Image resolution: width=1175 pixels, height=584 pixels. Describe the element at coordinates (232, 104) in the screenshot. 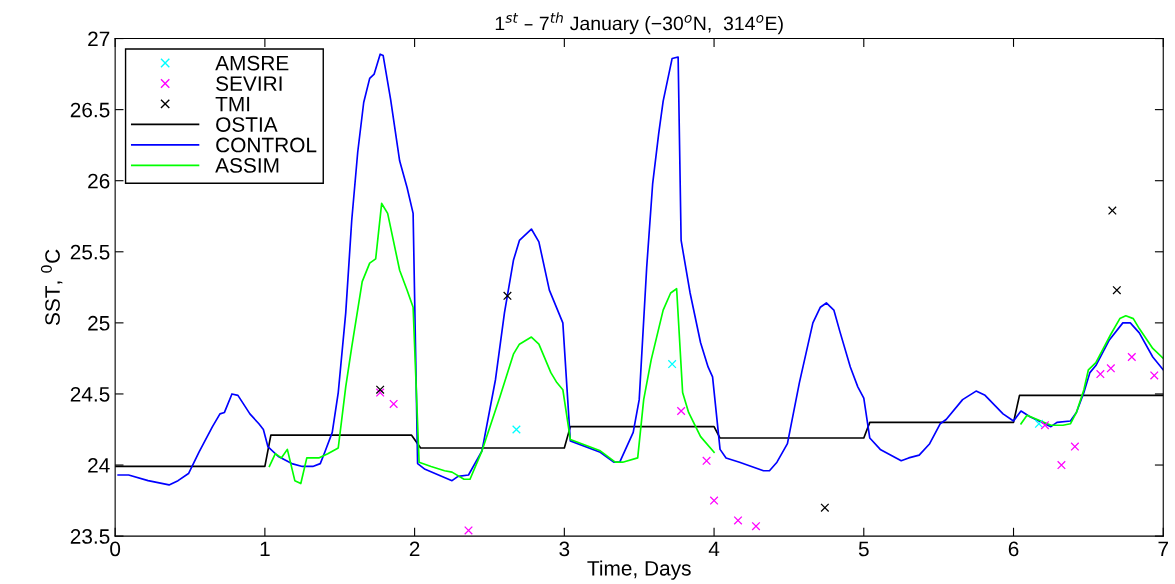

I see `legend-label: TMI` at that location.